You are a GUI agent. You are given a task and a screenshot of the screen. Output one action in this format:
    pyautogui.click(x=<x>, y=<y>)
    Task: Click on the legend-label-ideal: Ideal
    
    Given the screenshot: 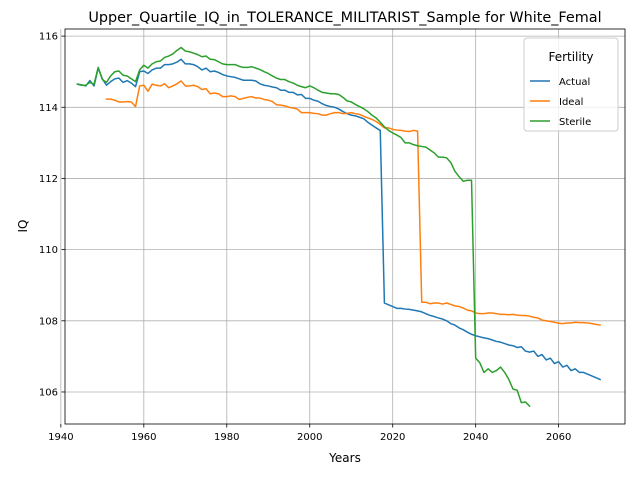 What is the action you would take?
    pyautogui.click(x=571, y=102)
    